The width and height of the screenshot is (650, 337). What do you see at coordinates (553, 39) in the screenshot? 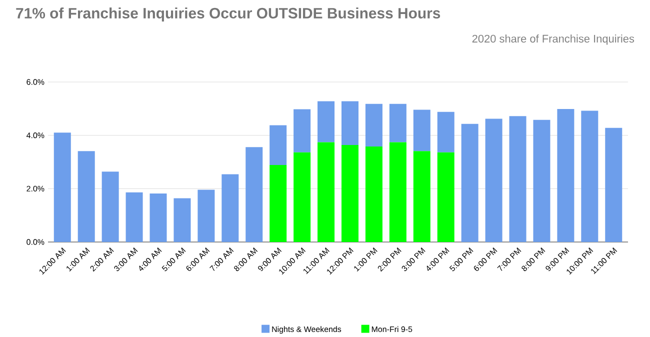
I see `chart-subtitle: 2020 share of Franchise Inquiries` at bounding box center [553, 39].